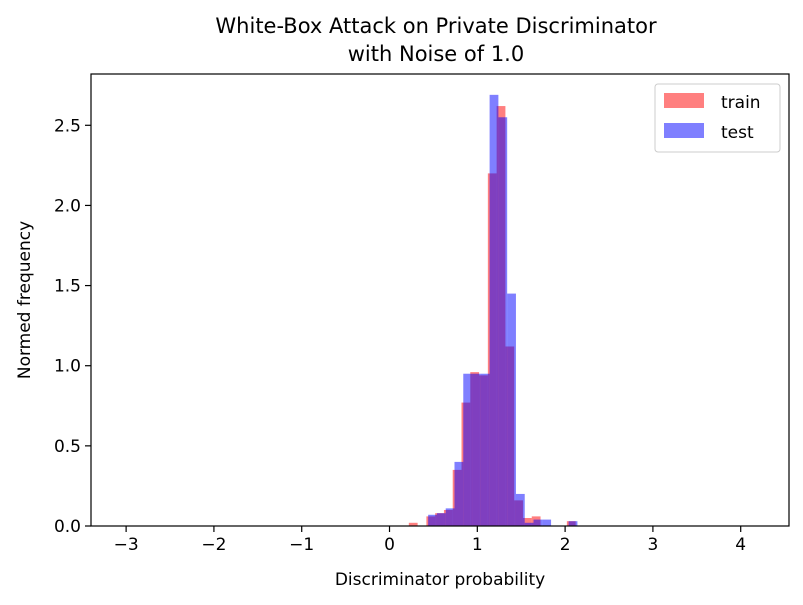  What do you see at coordinates (126, 545) in the screenshot?
I see `x-tick-label: −3` at bounding box center [126, 545].